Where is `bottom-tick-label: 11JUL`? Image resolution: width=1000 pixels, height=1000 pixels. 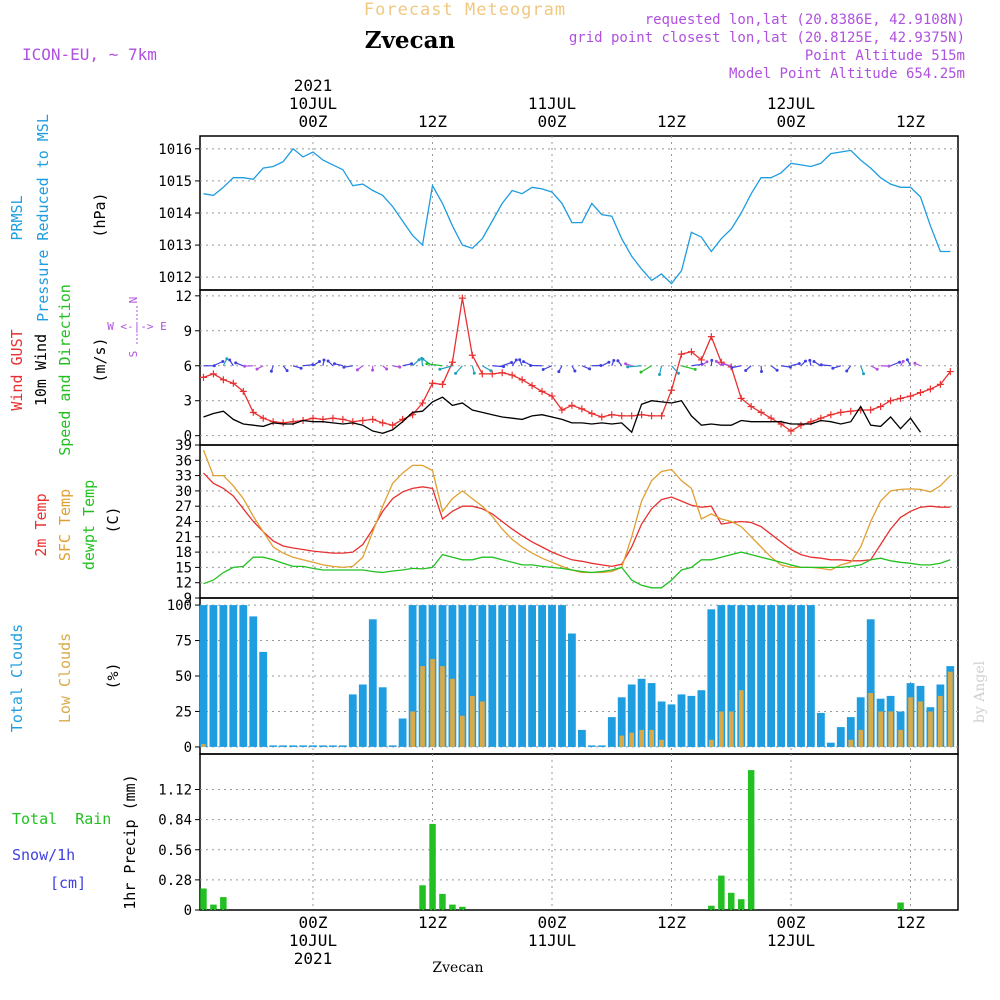
bottom-tick-label: 11JUL is located at coordinates (552, 940).